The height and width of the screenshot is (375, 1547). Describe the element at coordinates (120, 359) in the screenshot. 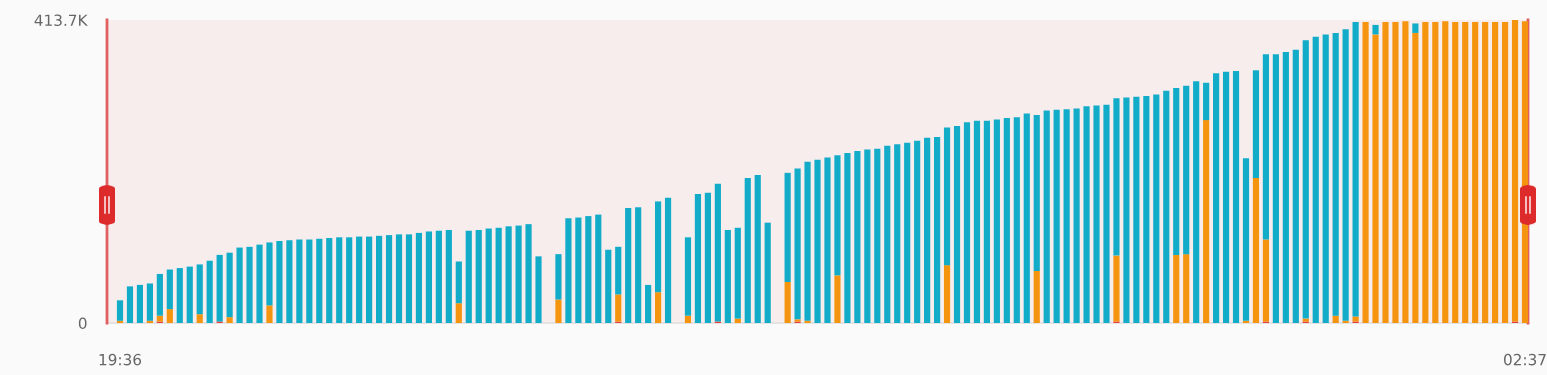

I see `x-tick-label: 19:36` at that location.